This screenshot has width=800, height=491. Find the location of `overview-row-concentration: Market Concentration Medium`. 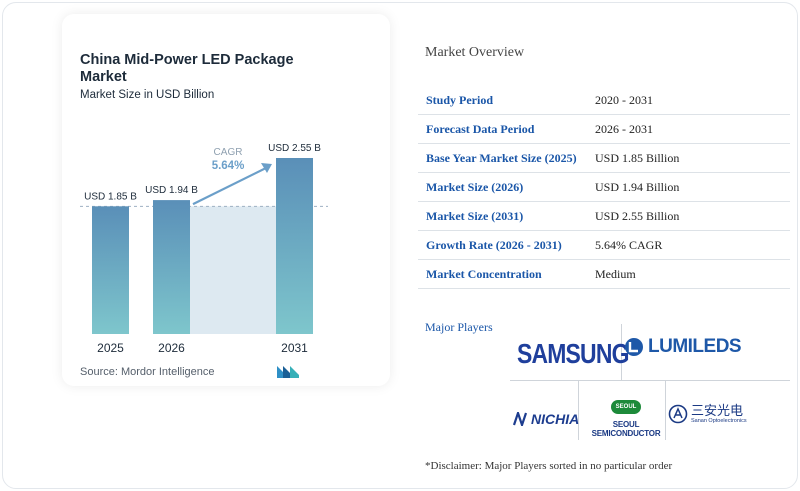

overview-row-concentration: Market Concentration Medium is located at coordinates (604, 274).